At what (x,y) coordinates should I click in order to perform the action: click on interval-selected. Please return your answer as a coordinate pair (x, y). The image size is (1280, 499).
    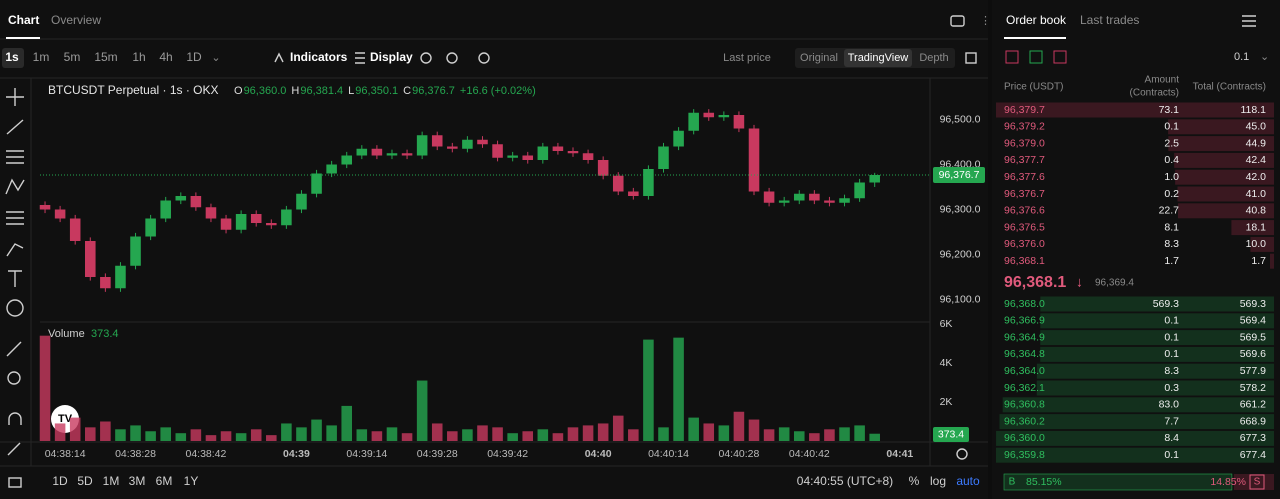
    Looking at the image, I should click on (13, 58).